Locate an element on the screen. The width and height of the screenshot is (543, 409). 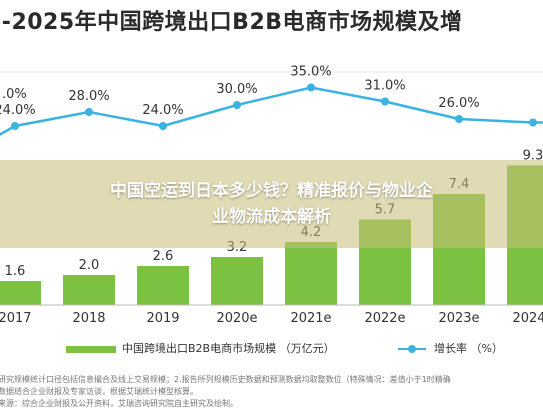
bar-2017 is located at coordinates (20, 293).